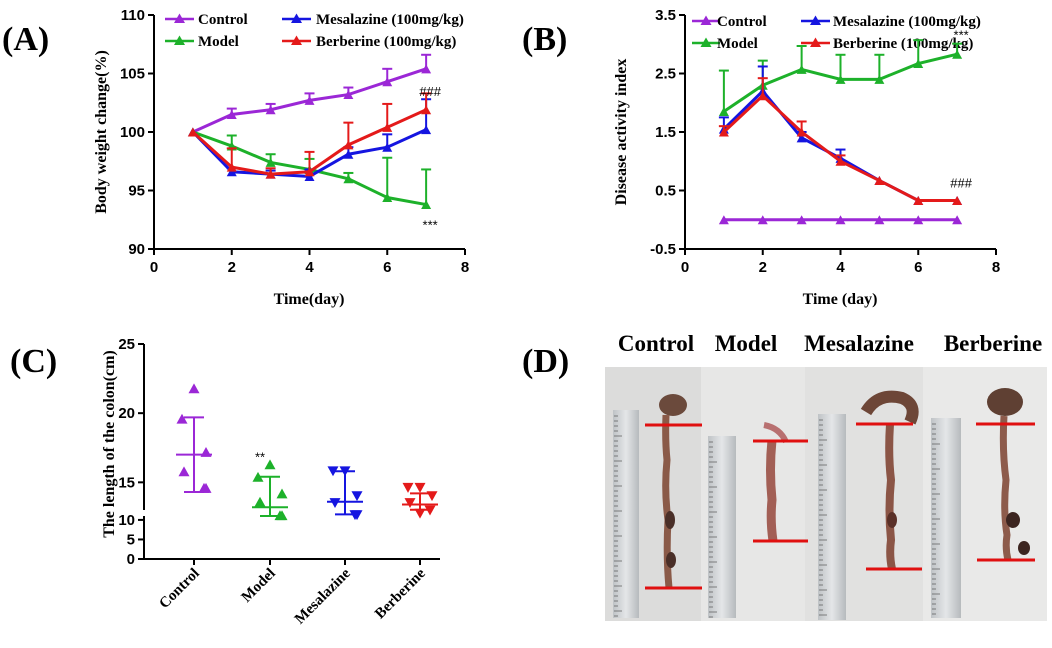  I want to click on y-tick-label: 95, so click(136, 191).